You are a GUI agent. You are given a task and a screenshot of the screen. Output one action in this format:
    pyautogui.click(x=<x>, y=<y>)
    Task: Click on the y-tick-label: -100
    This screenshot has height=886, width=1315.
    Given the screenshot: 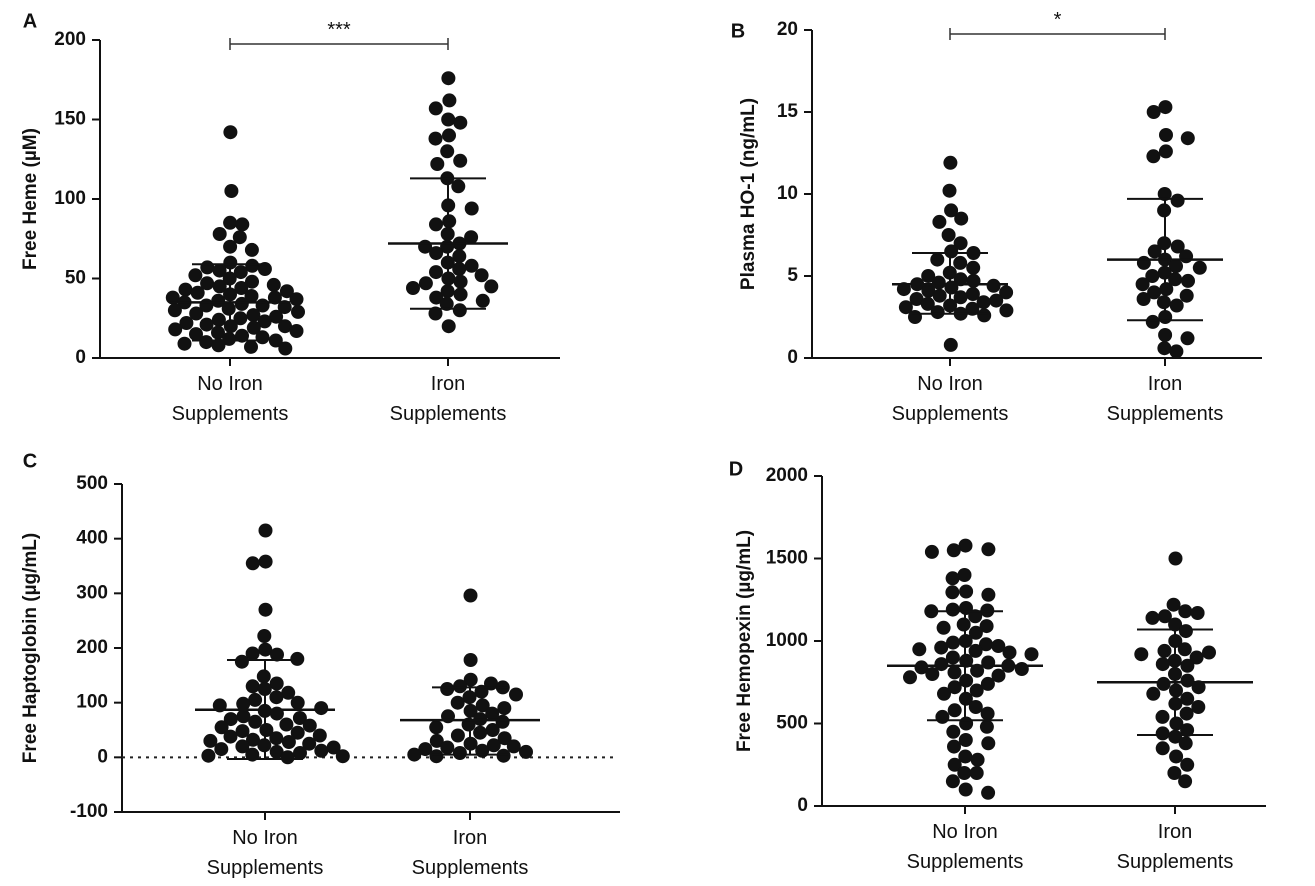 What is the action you would take?
    pyautogui.click(x=89, y=811)
    